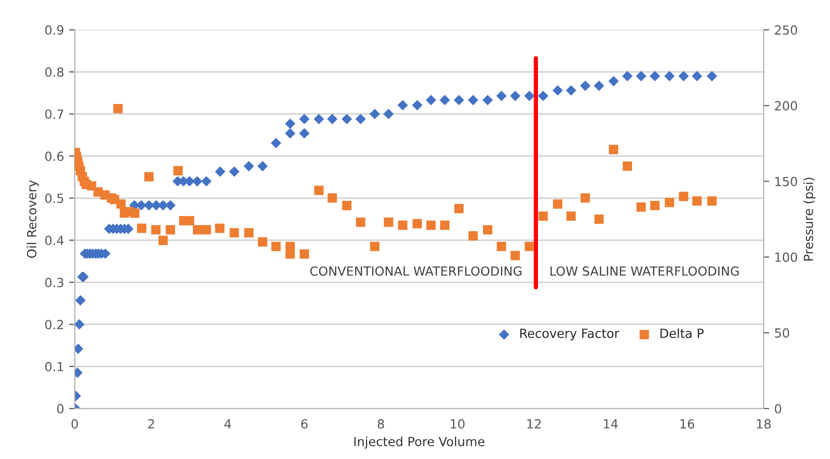 The height and width of the screenshot is (459, 830). Describe the element at coordinates (786, 30) in the screenshot. I see `y2-tick-label: 250` at that location.